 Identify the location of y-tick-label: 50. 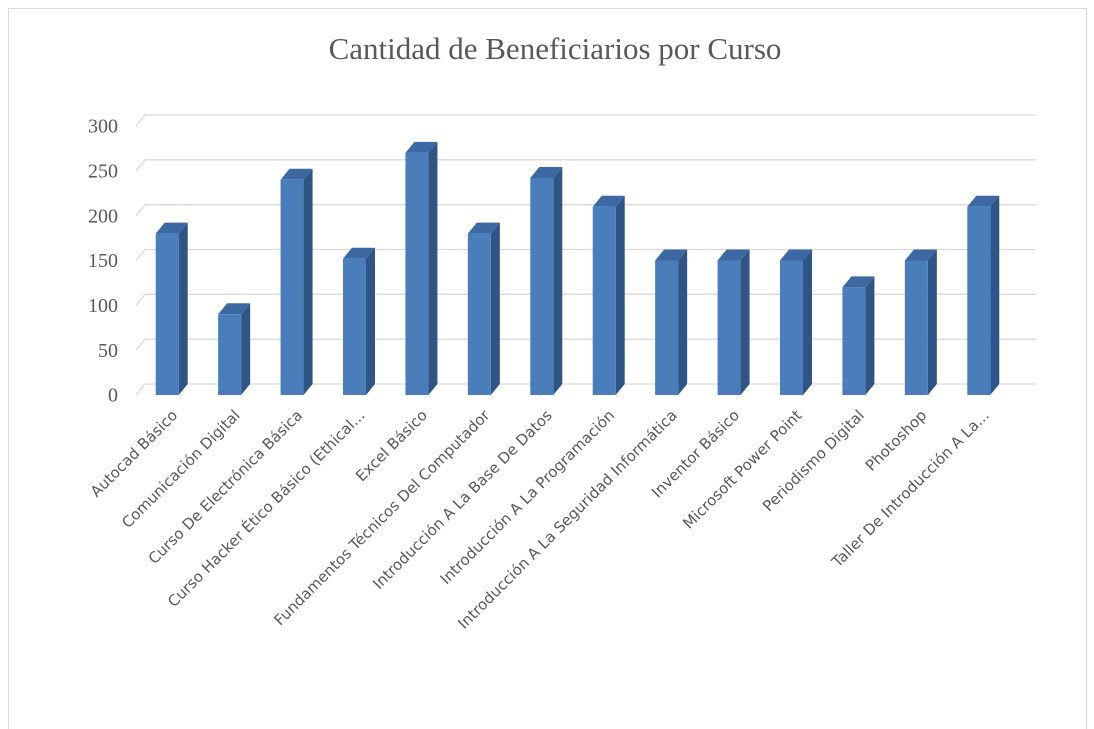
(108, 351).